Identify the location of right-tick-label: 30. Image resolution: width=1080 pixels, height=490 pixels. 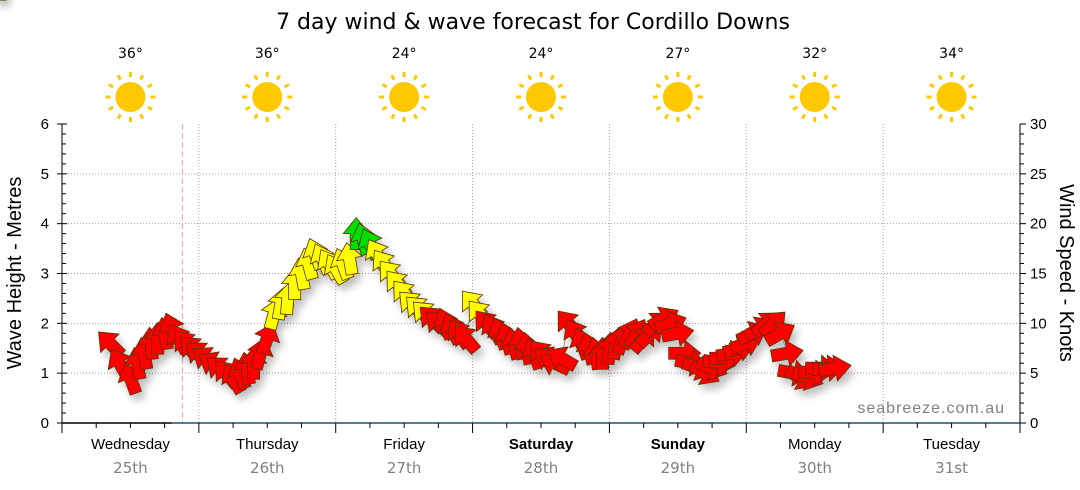
(1038, 124).